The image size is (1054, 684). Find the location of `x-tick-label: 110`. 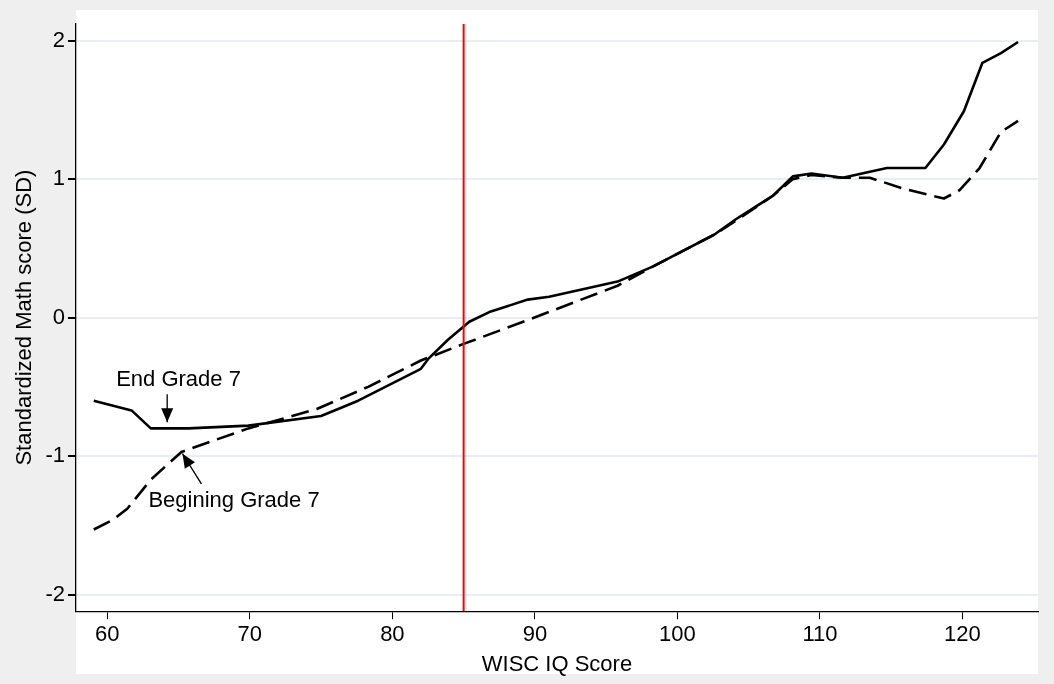

x-tick-label: 110 is located at coordinates (820, 634).